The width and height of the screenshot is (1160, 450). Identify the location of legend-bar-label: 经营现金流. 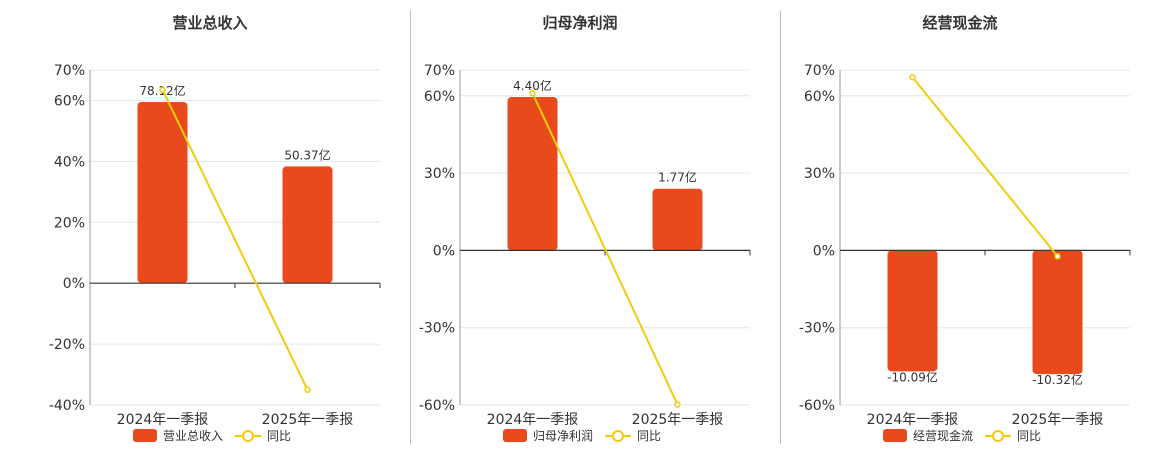
(943, 435).